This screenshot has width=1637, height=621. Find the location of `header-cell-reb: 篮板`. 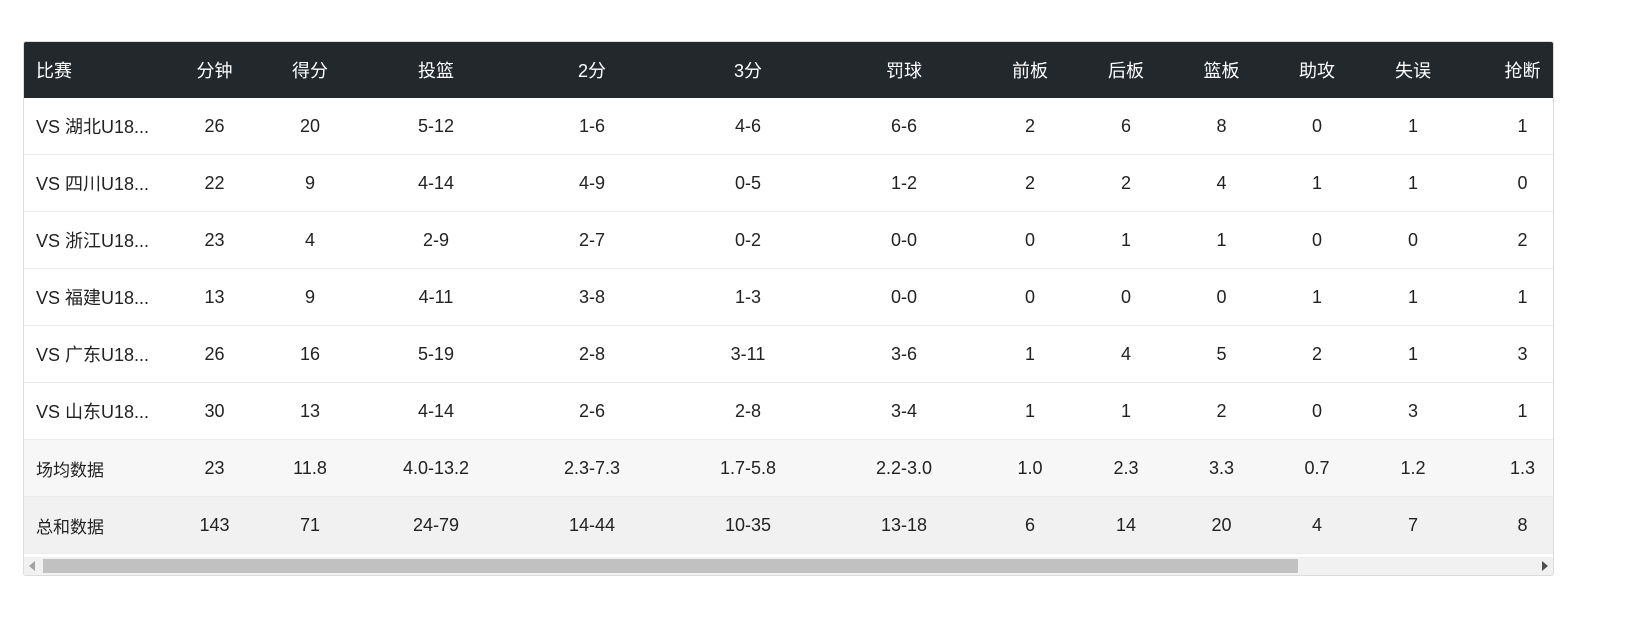

header-cell-reb: 篮板 is located at coordinates (1221, 70).